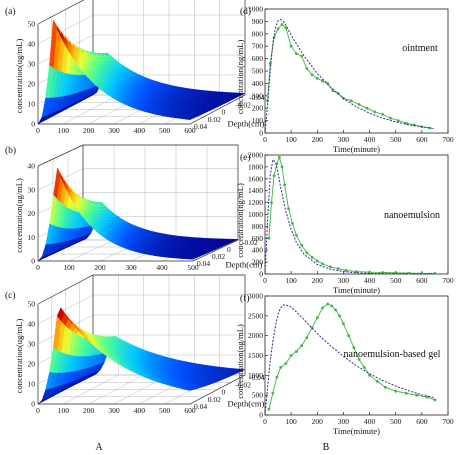  What do you see at coordinates (32, 324) in the screenshot?
I see `z-tick-label: 40` at bounding box center [32, 324].